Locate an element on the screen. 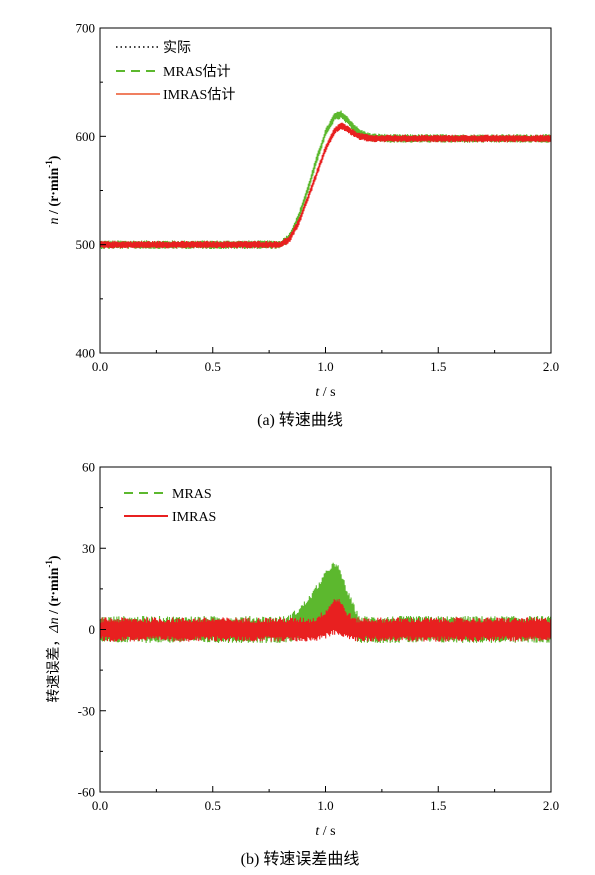 The image size is (595, 875). speed-error-y-tick-label: -60 is located at coordinates (86, 792).